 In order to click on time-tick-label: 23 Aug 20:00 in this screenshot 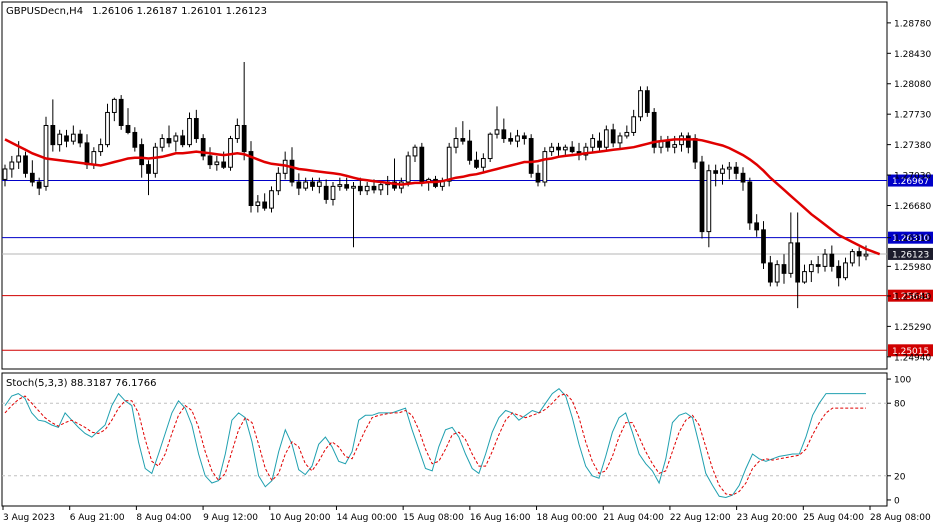, I will do `click(767, 518)`.